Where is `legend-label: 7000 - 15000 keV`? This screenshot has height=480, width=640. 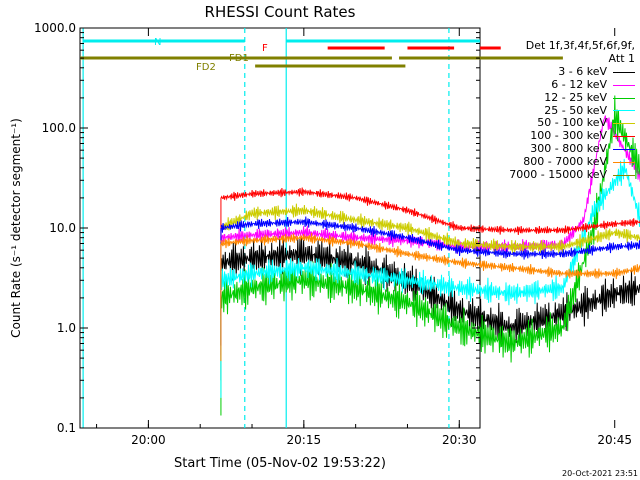 legend-label: 7000 - 15000 keV is located at coordinates (558, 175).